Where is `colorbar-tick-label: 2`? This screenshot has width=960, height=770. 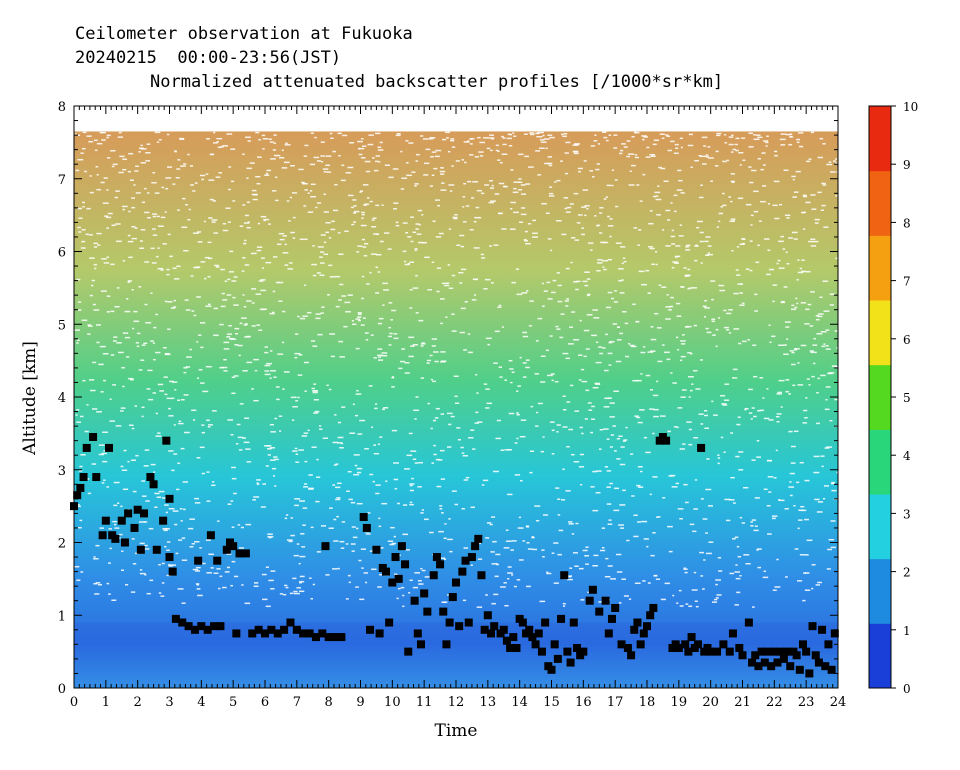
colorbar-tick-label: 2 is located at coordinates (907, 573).